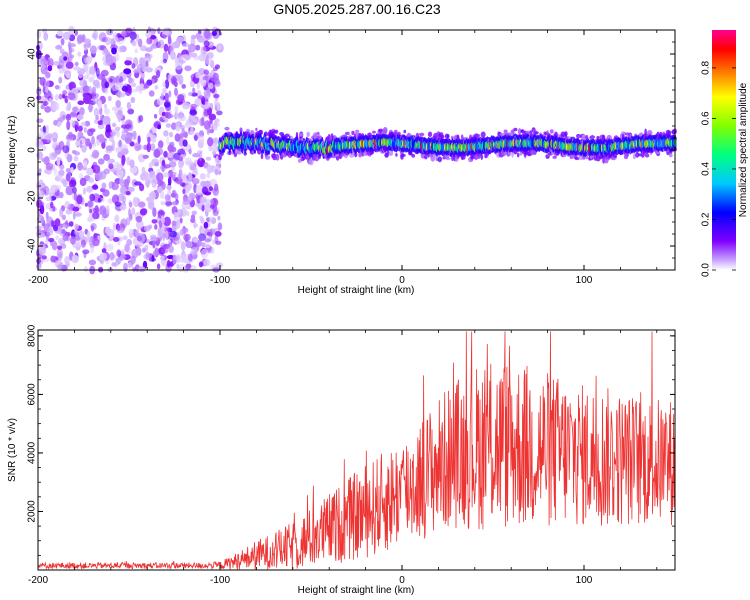  I want to click on spectrogram-noise-region, so click(129, 150).